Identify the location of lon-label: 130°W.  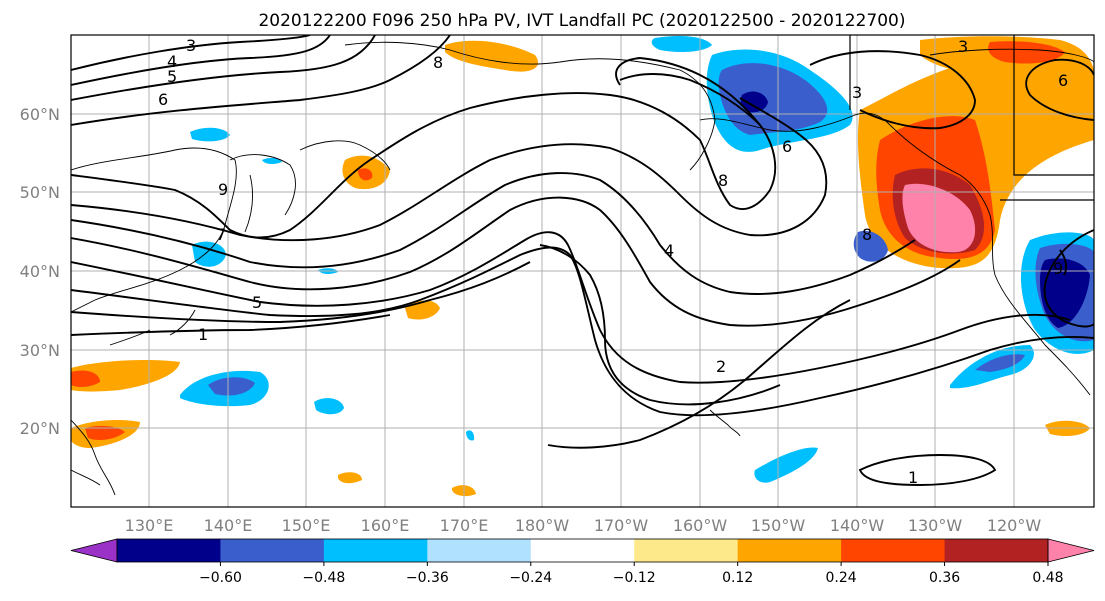
(935, 525).